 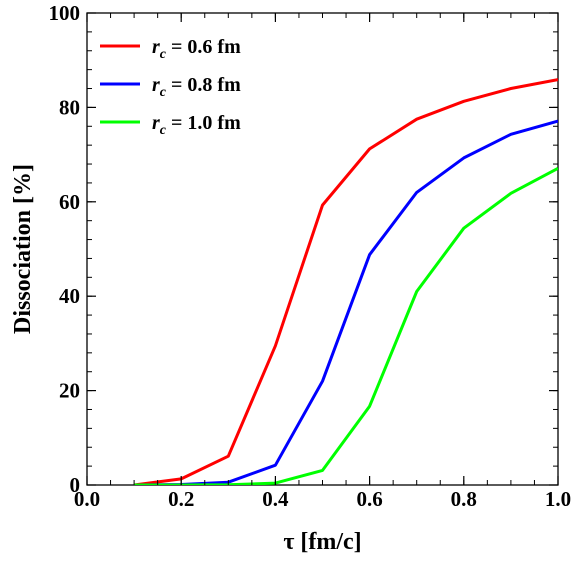 I want to click on legend-label-2: rc = 0.8 fm, so click(x=196, y=87).